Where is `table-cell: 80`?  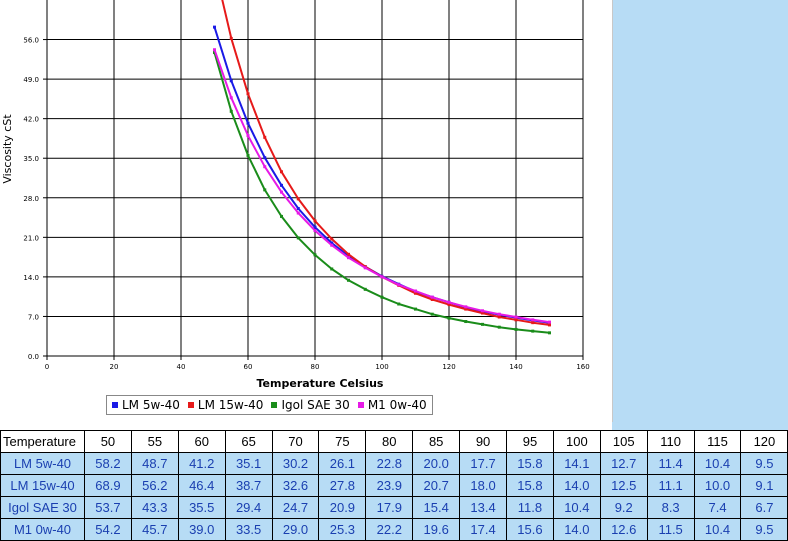 table-cell: 80 is located at coordinates (389, 441).